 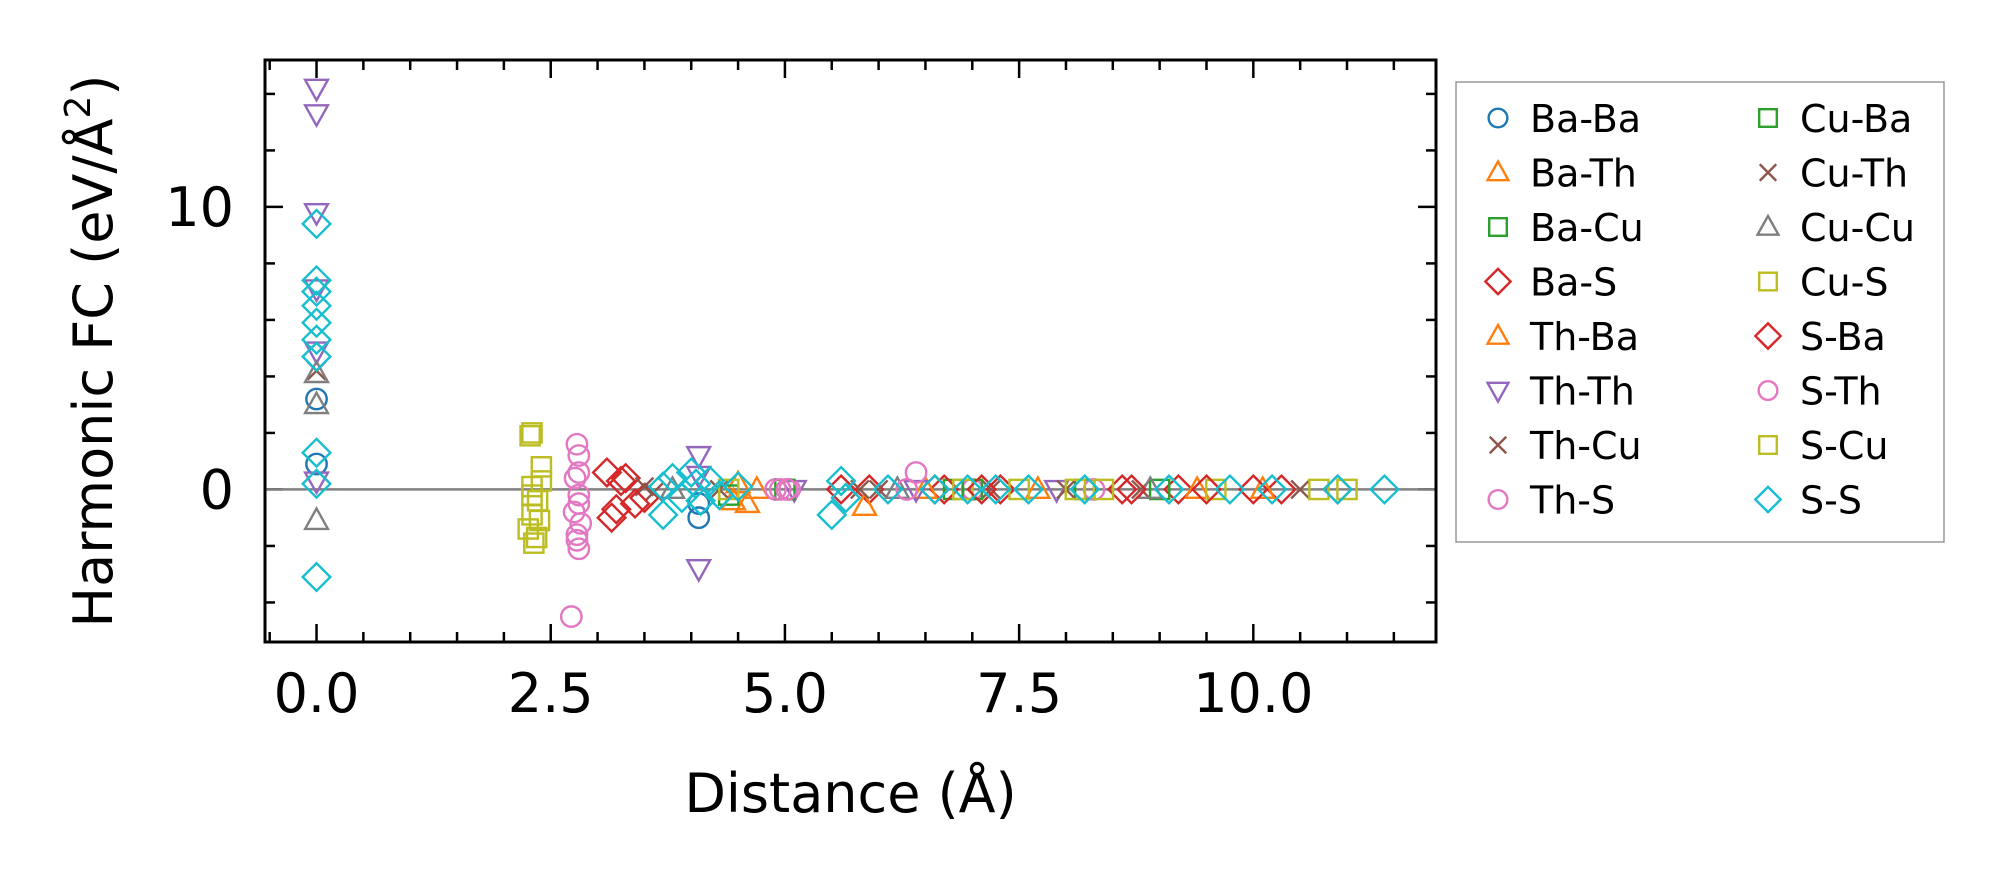 I want to click on legend-marker-s-ba, so click(x=1768, y=336).